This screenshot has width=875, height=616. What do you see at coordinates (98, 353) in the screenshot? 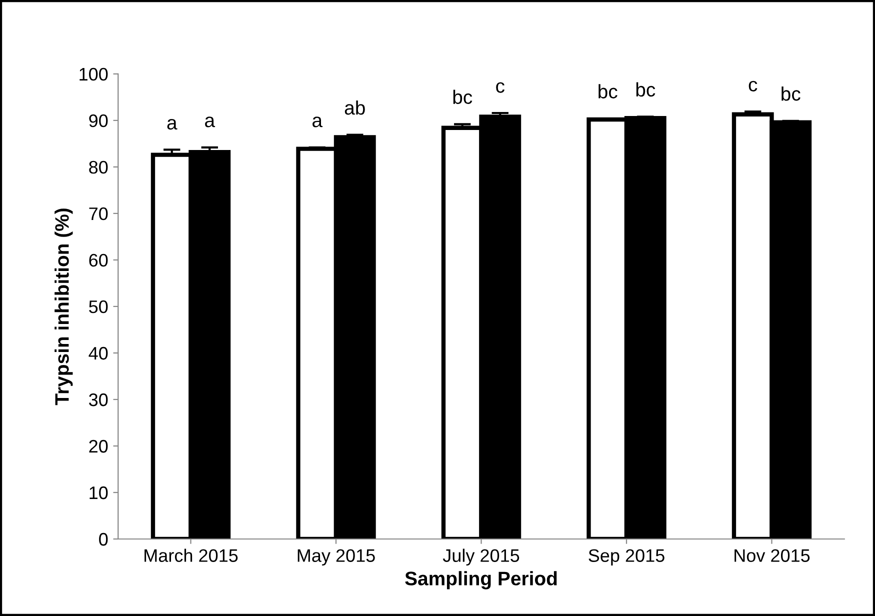
I see `y-tick-label: 40` at bounding box center [98, 353].